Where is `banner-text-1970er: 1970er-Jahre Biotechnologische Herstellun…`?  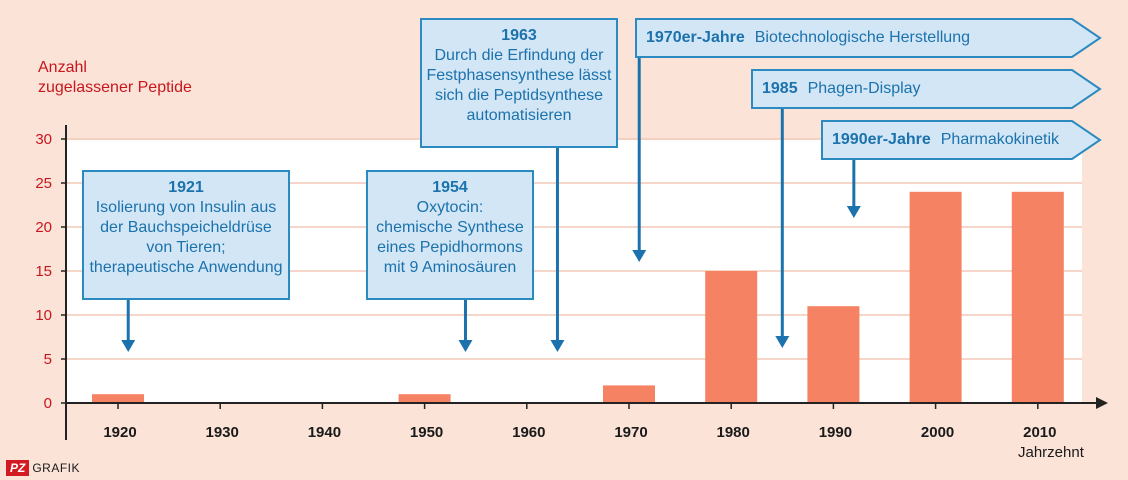
banner-text-1970er: 1970er-Jahre Biotechnologische Herstellun… is located at coordinates (808, 38).